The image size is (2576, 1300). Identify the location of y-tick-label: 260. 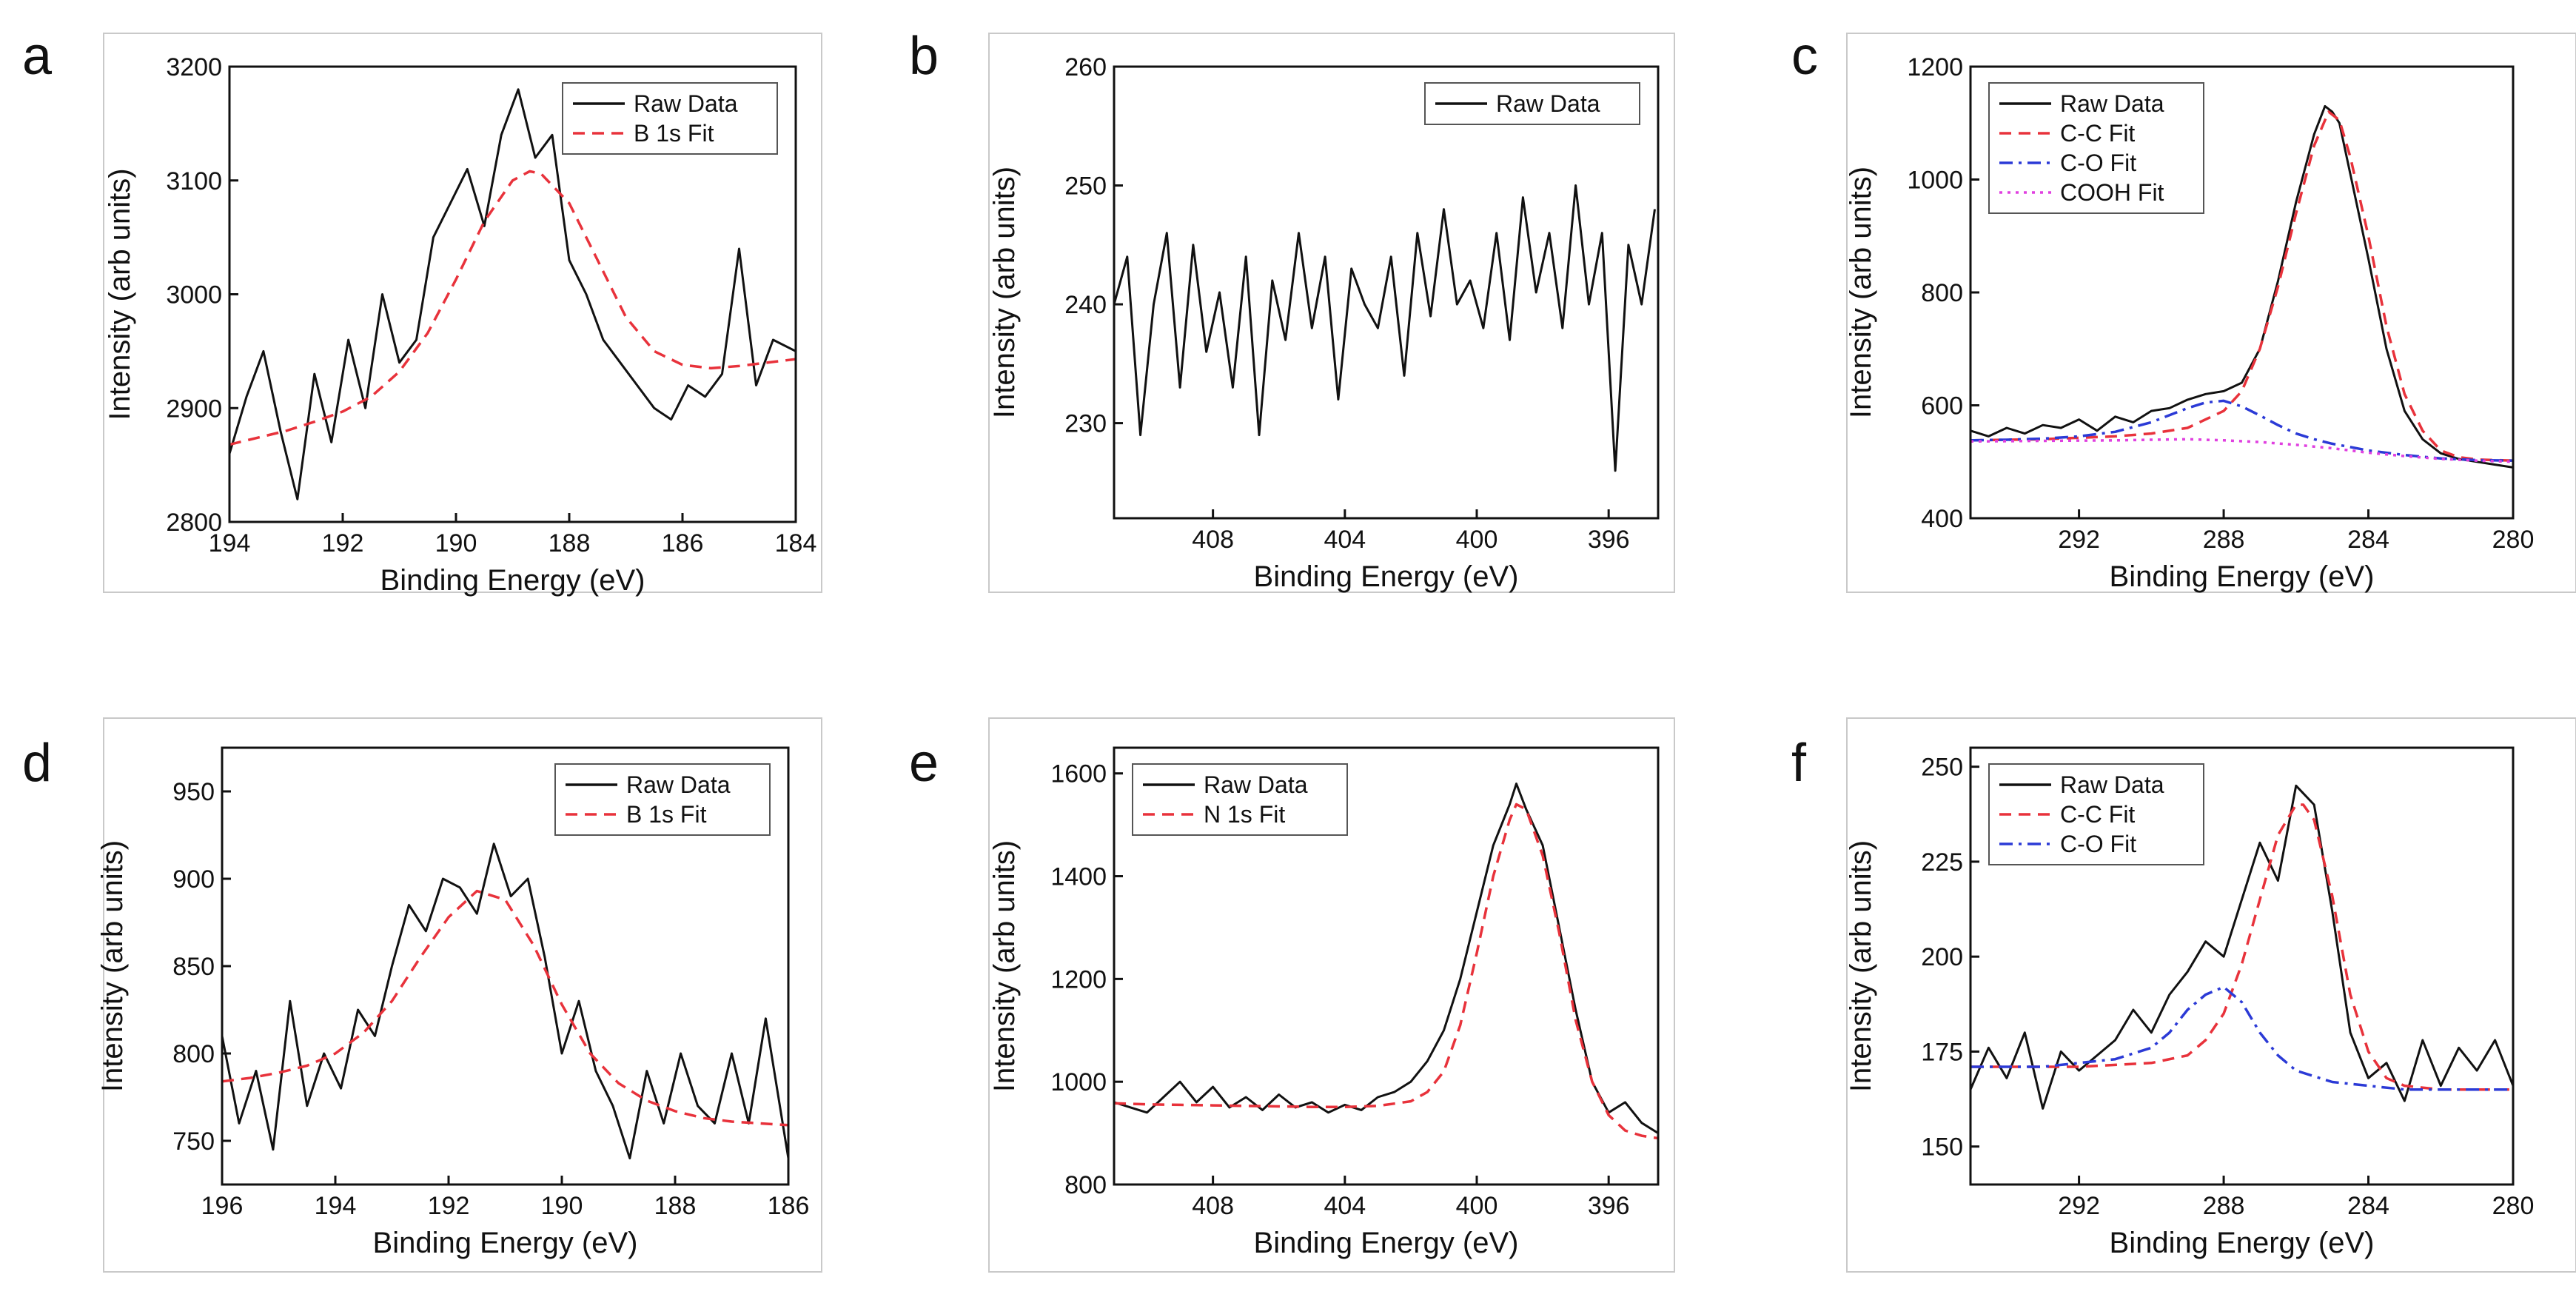
(1085, 67).